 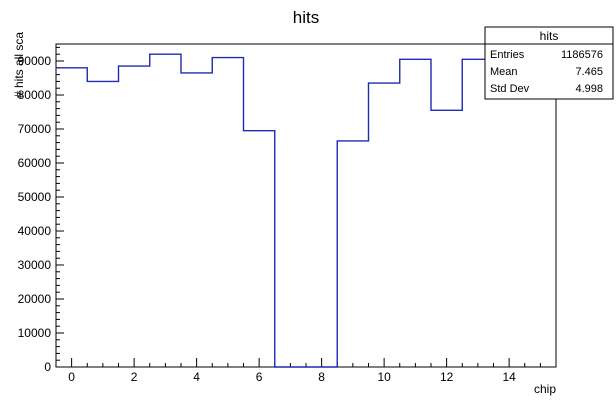 I want to click on x-tick-label: 2, so click(x=134, y=377).